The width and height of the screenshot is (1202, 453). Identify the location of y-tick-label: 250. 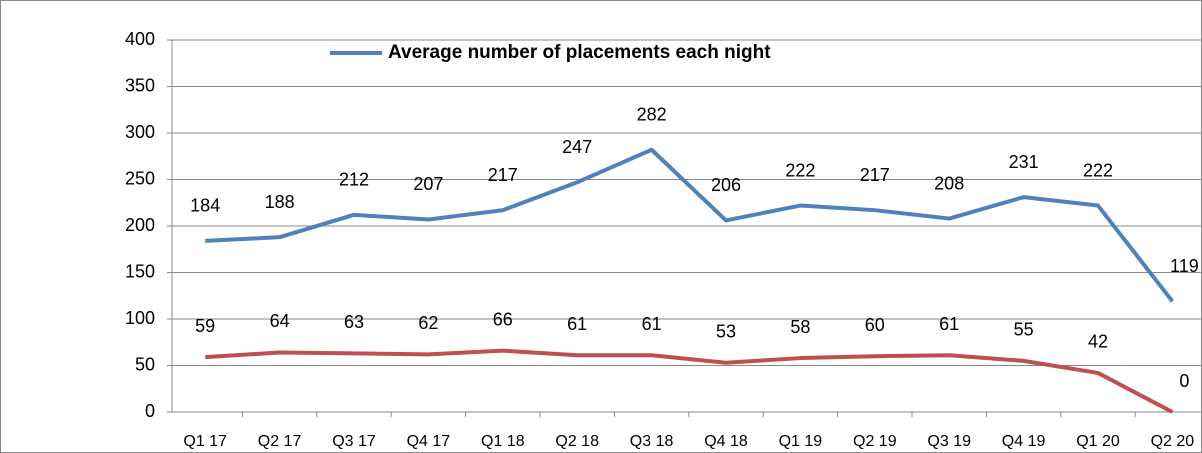
(140, 178).